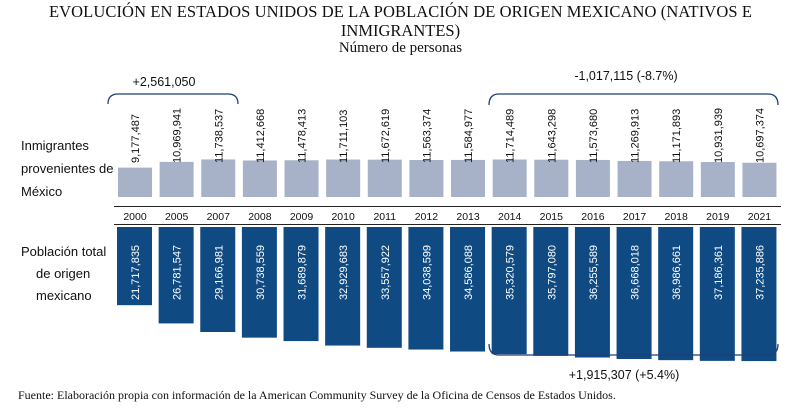 The width and height of the screenshot is (801, 415). What do you see at coordinates (625, 76) in the screenshot?
I see `annotation-immigrants-decline: -1,017,115 (-8.7%)` at bounding box center [625, 76].